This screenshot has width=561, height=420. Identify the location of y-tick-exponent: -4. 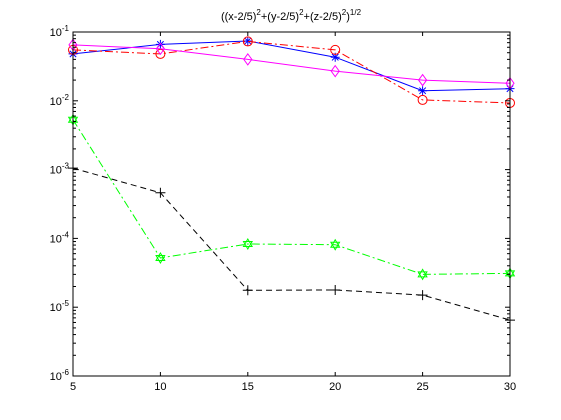
(66, 234).